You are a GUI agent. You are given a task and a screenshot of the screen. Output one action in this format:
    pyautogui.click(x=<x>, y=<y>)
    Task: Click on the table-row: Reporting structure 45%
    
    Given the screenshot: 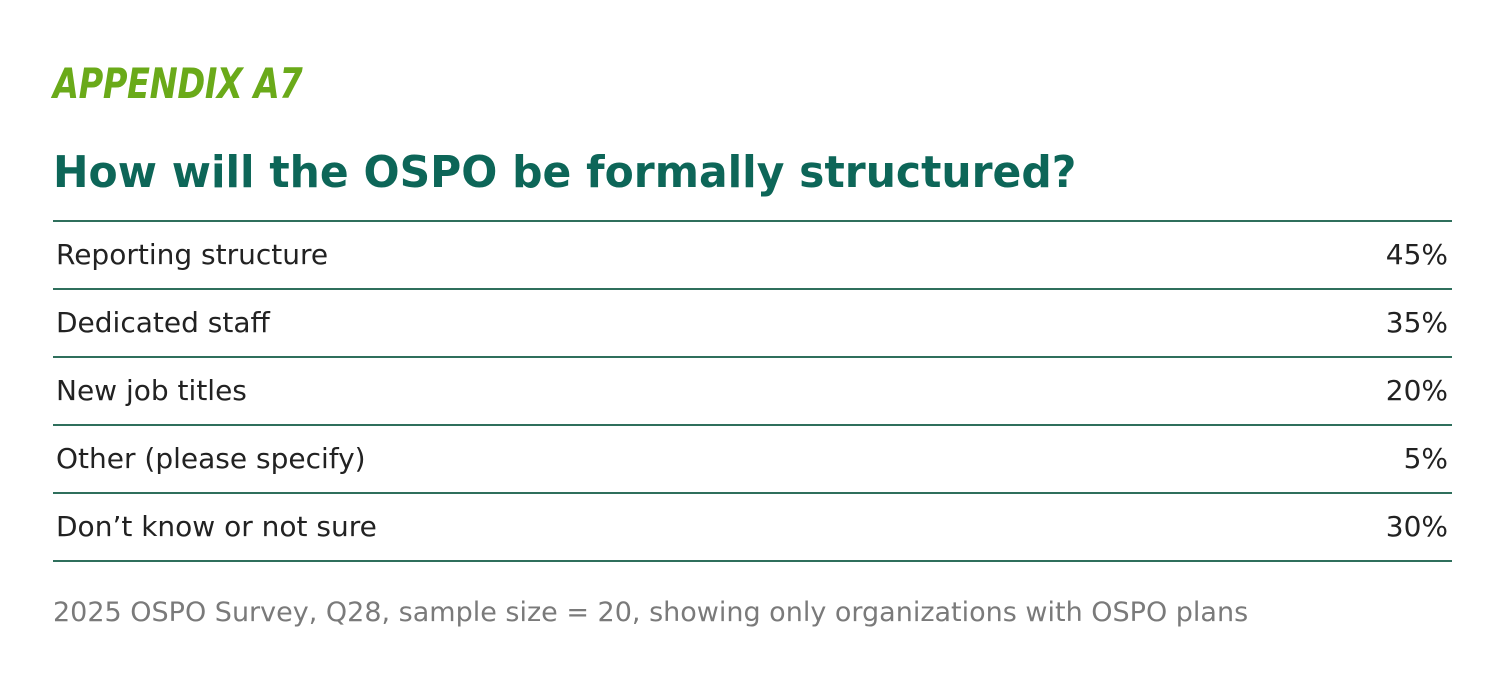 What is the action you would take?
    pyautogui.click(x=752, y=256)
    